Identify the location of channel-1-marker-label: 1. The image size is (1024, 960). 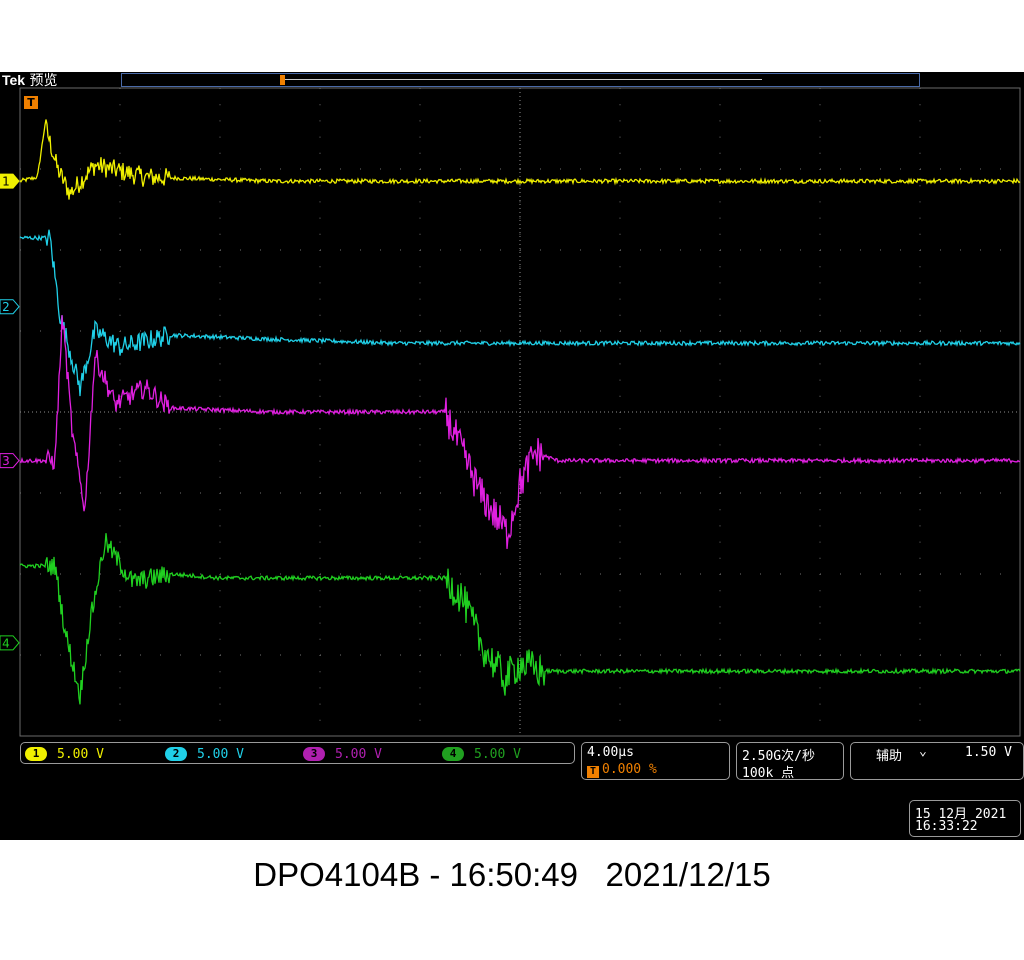
(6, 182).